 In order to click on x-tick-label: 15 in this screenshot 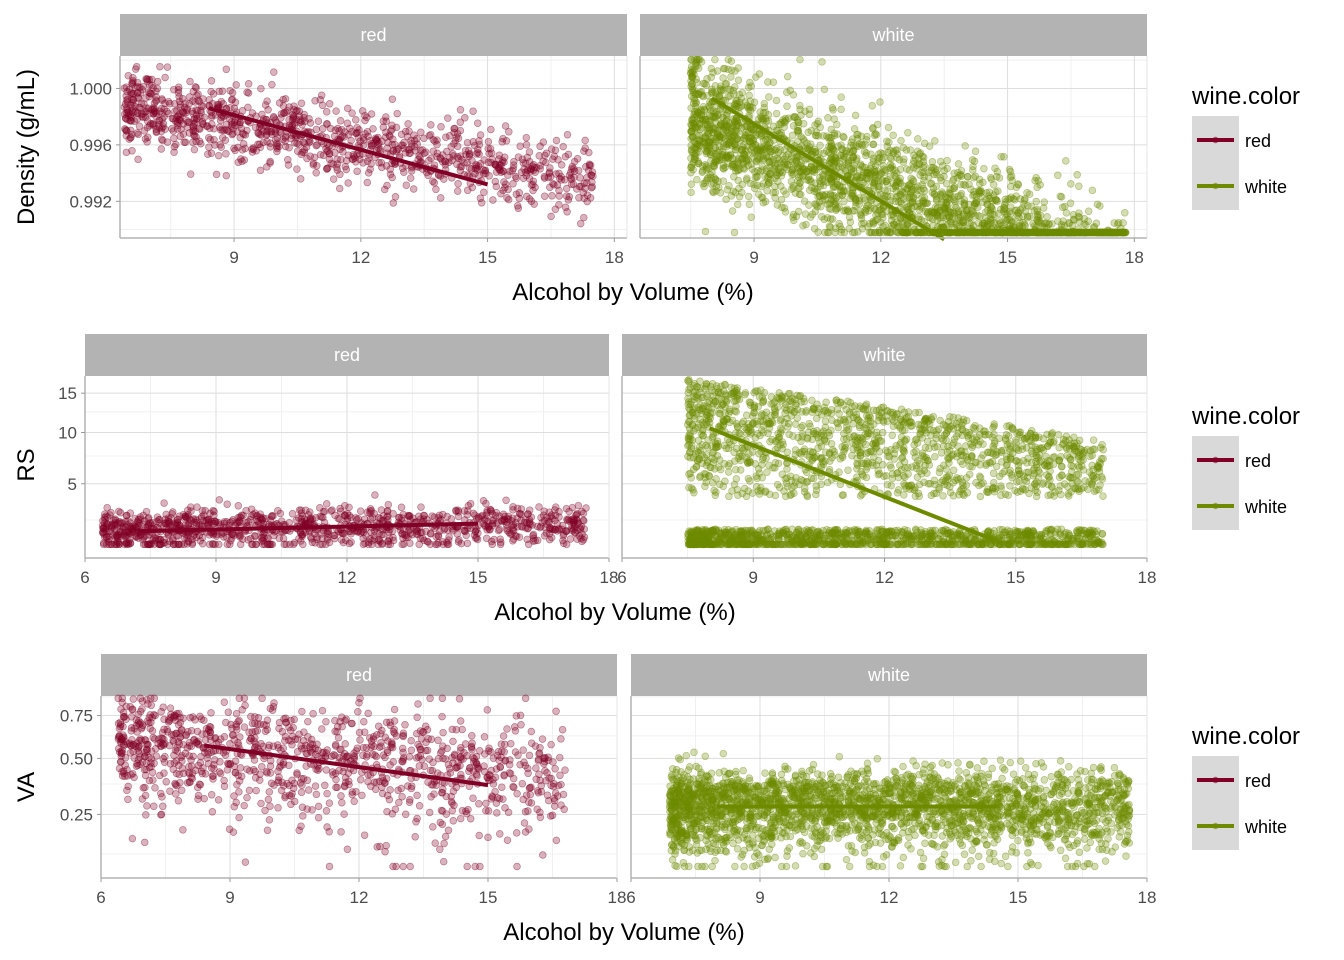, I will do `click(478, 577)`.